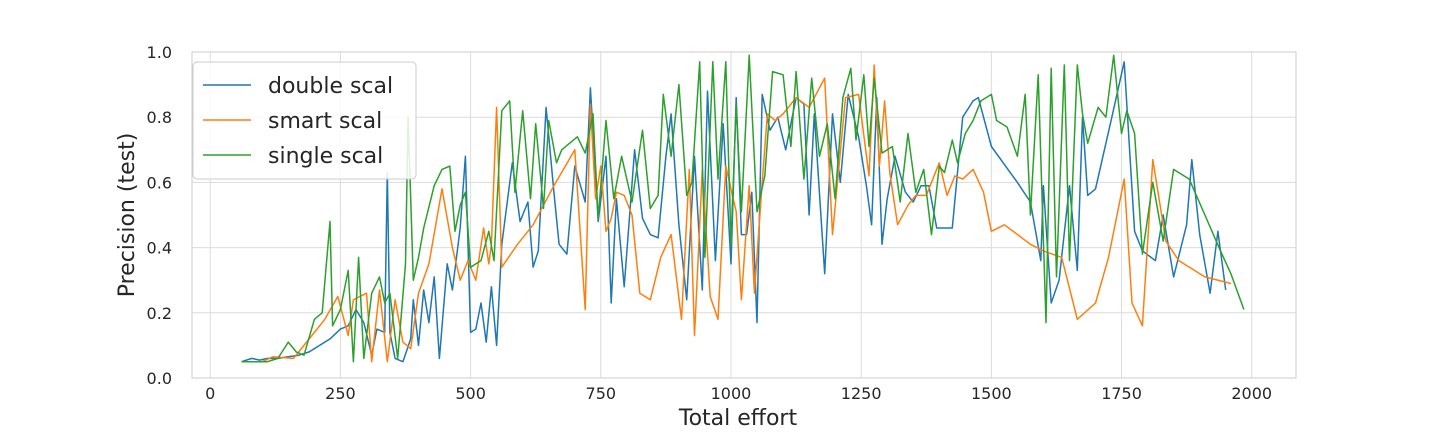 Image resolution: width=1440 pixels, height=432 pixels. I want to click on legend-label-double-scal: double scal, so click(330, 86).